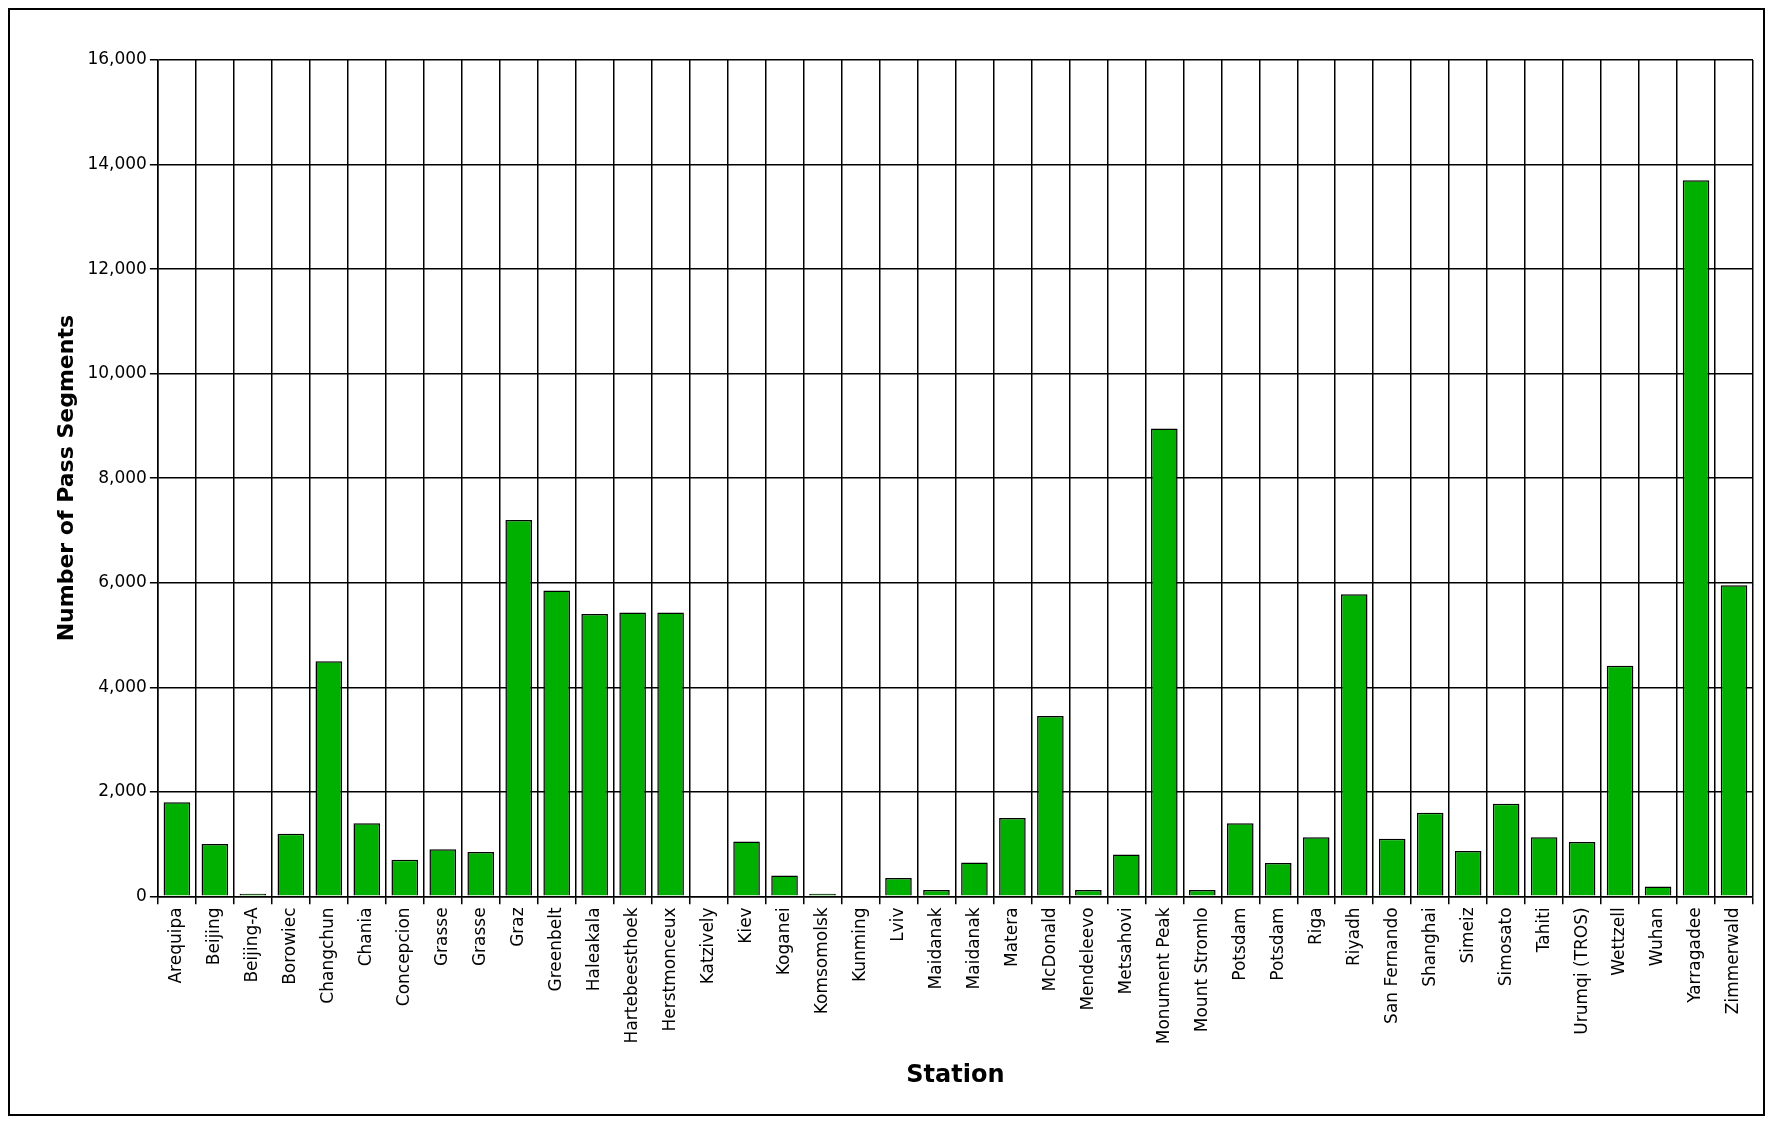  I want to click on x-tick-label: Riga, so click(1314, 926).